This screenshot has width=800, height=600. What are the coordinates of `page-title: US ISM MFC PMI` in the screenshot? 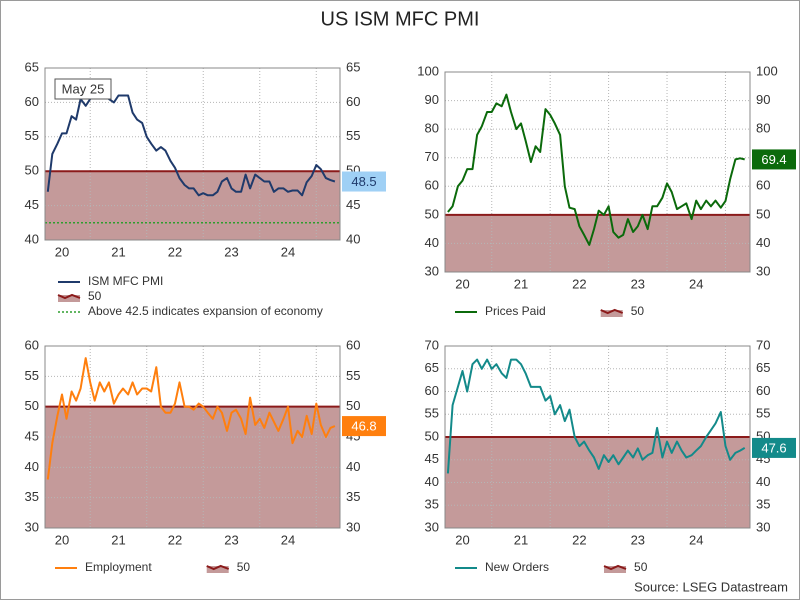 It's located at (400, 19).